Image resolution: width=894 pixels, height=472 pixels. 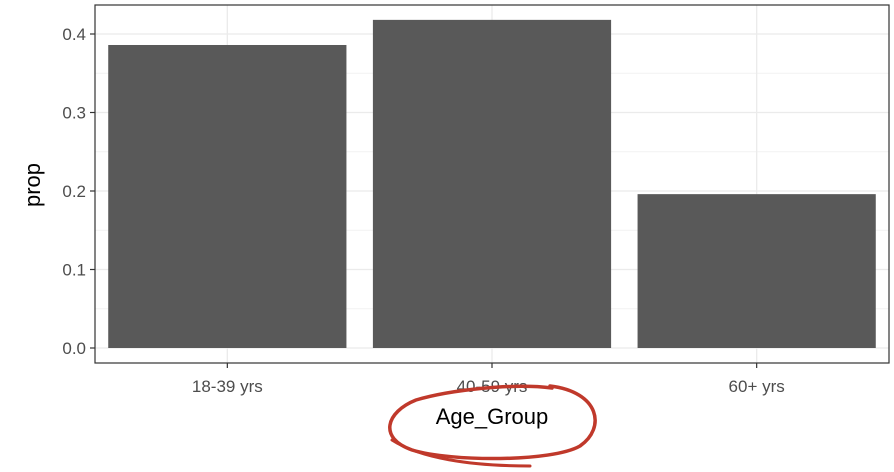 I want to click on hand-drawn-circle-tail, so click(x=461, y=453).